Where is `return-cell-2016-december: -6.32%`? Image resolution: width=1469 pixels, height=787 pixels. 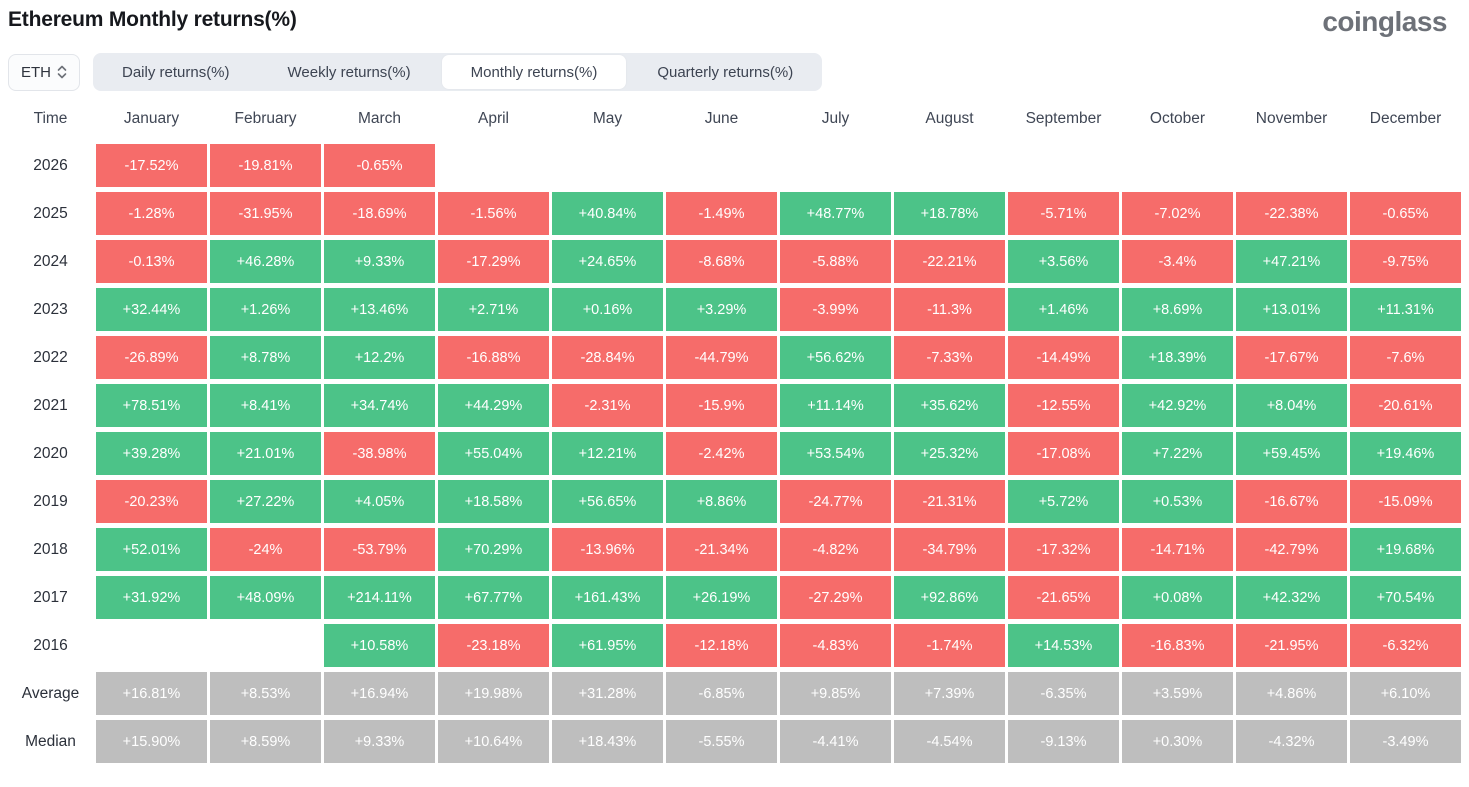 return-cell-2016-december: -6.32% is located at coordinates (1405, 645).